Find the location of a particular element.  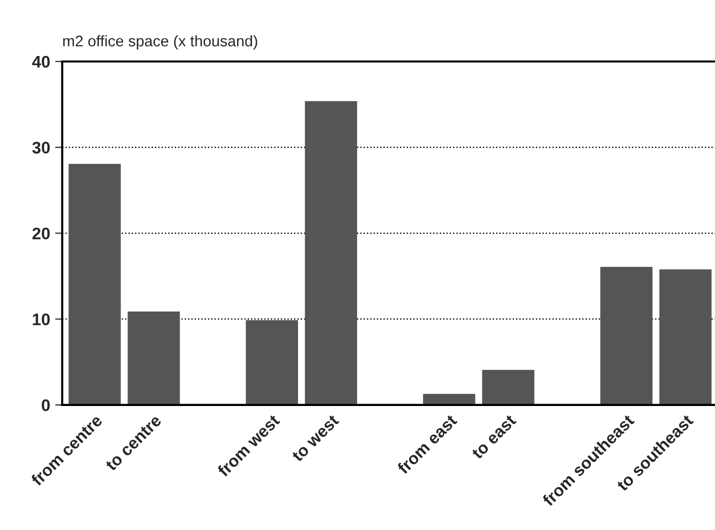

y-tick-label: 30 is located at coordinates (41, 148).